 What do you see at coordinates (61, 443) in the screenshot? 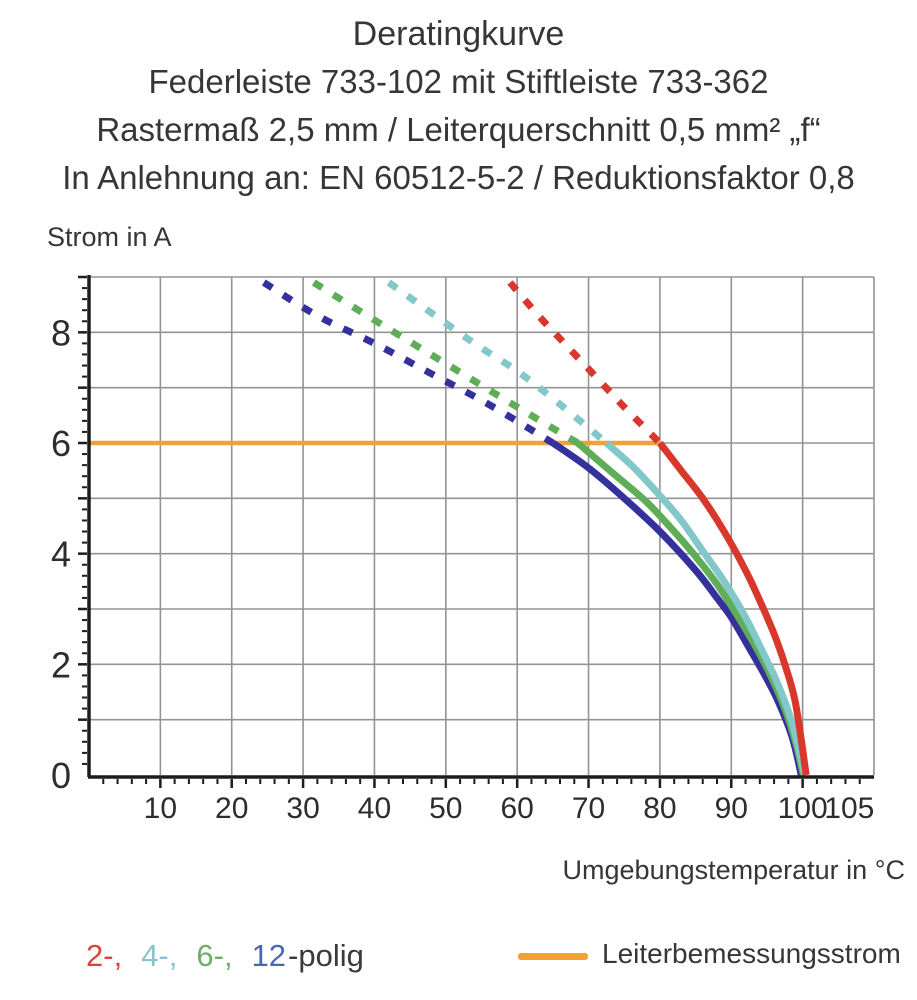
I see `y-tick-label-6: 6` at bounding box center [61, 443].